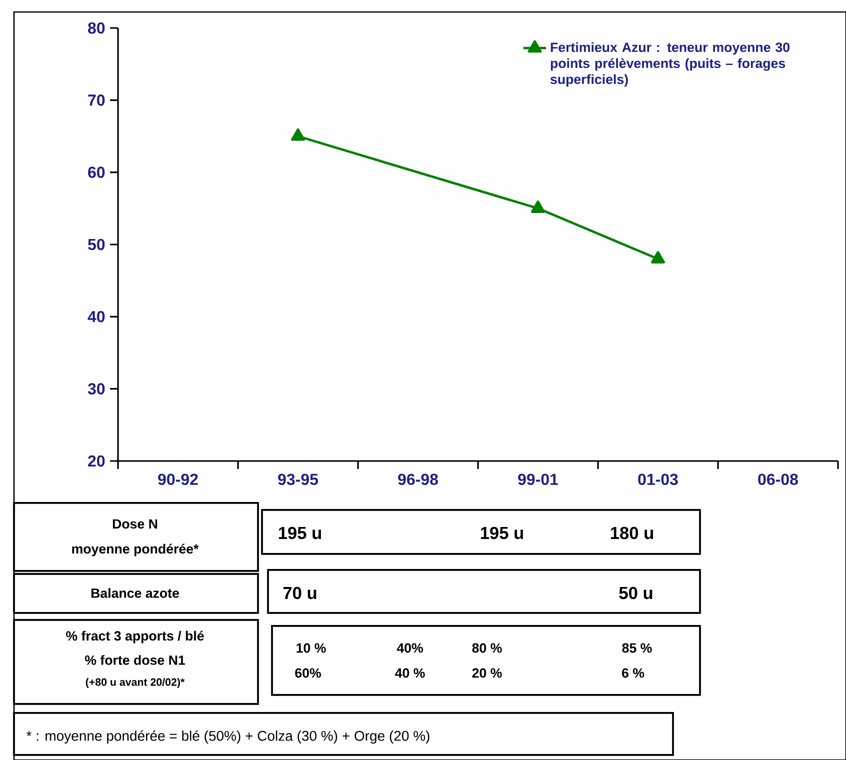  What do you see at coordinates (96, 244) in the screenshot?
I see `y-tick-label: 50` at bounding box center [96, 244].